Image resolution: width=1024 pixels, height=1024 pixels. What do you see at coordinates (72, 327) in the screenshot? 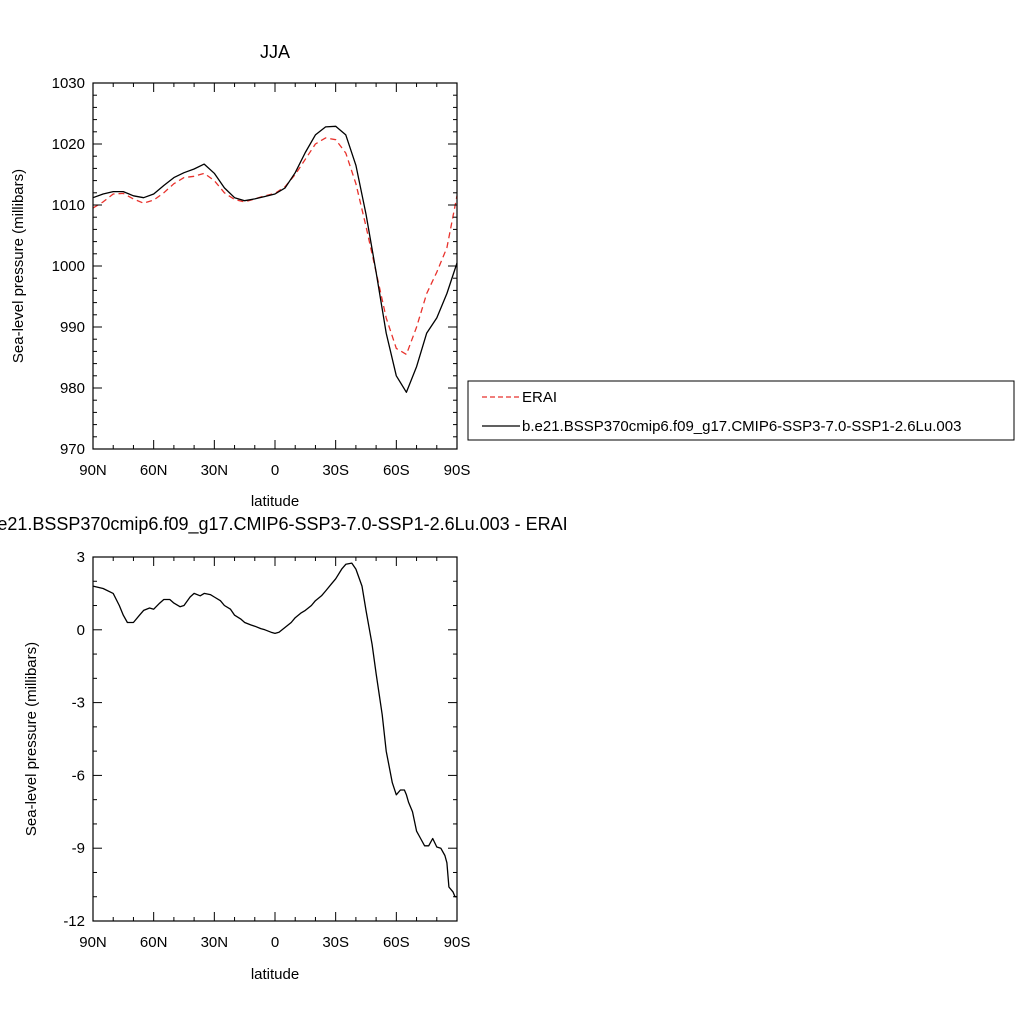
I see `top-y-tick-label: 990` at bounding box center [72, 327].